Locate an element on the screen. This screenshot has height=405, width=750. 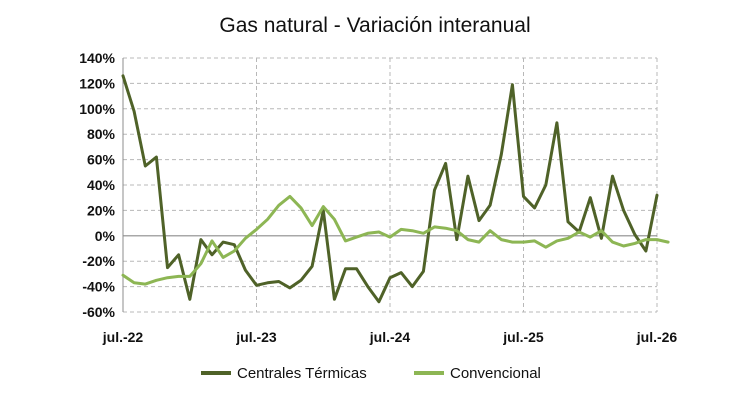
y-tick-label: -40% is located at coordinates (98, 287).